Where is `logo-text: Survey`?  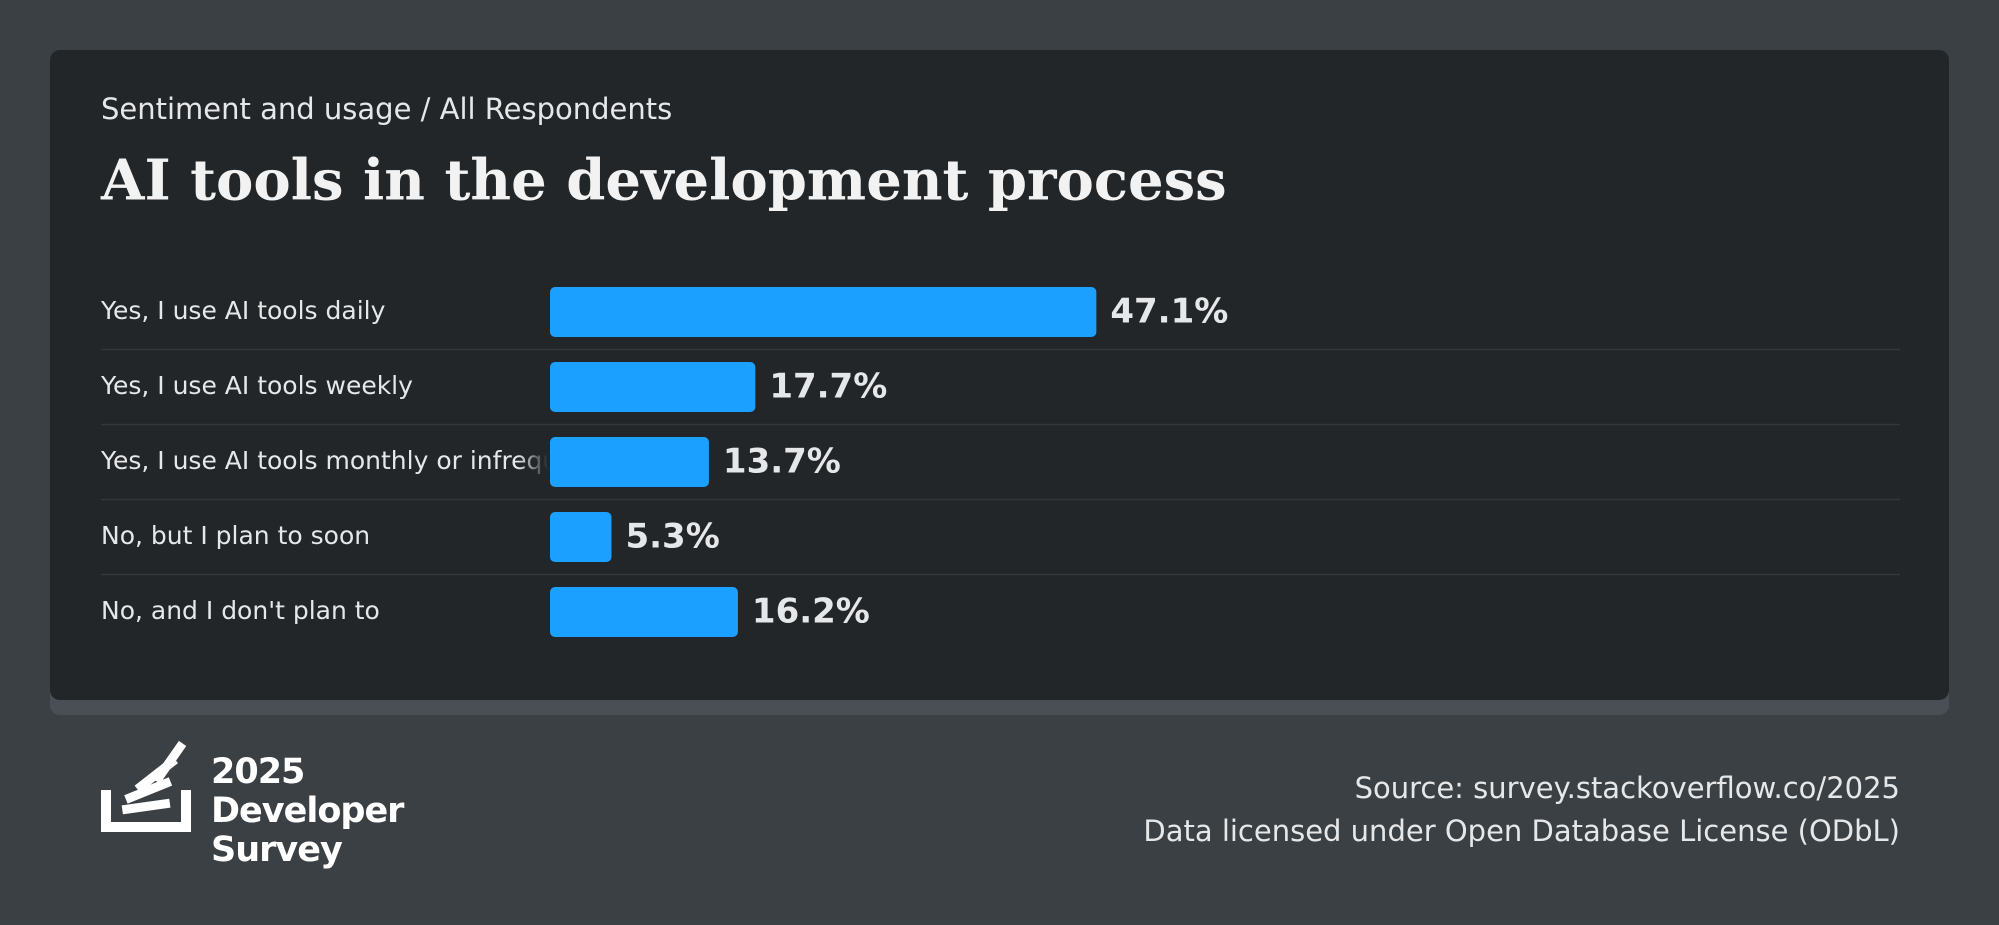
logo-text: Survey is located at coordinates (277, 850).